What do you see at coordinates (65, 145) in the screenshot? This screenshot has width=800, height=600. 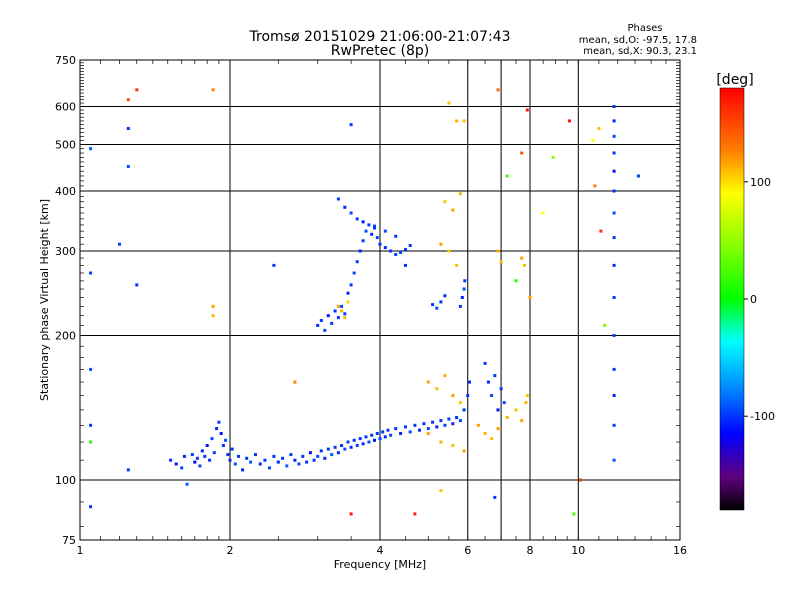 I see `y-tick-label: 500` at bounding box center [65, 145].